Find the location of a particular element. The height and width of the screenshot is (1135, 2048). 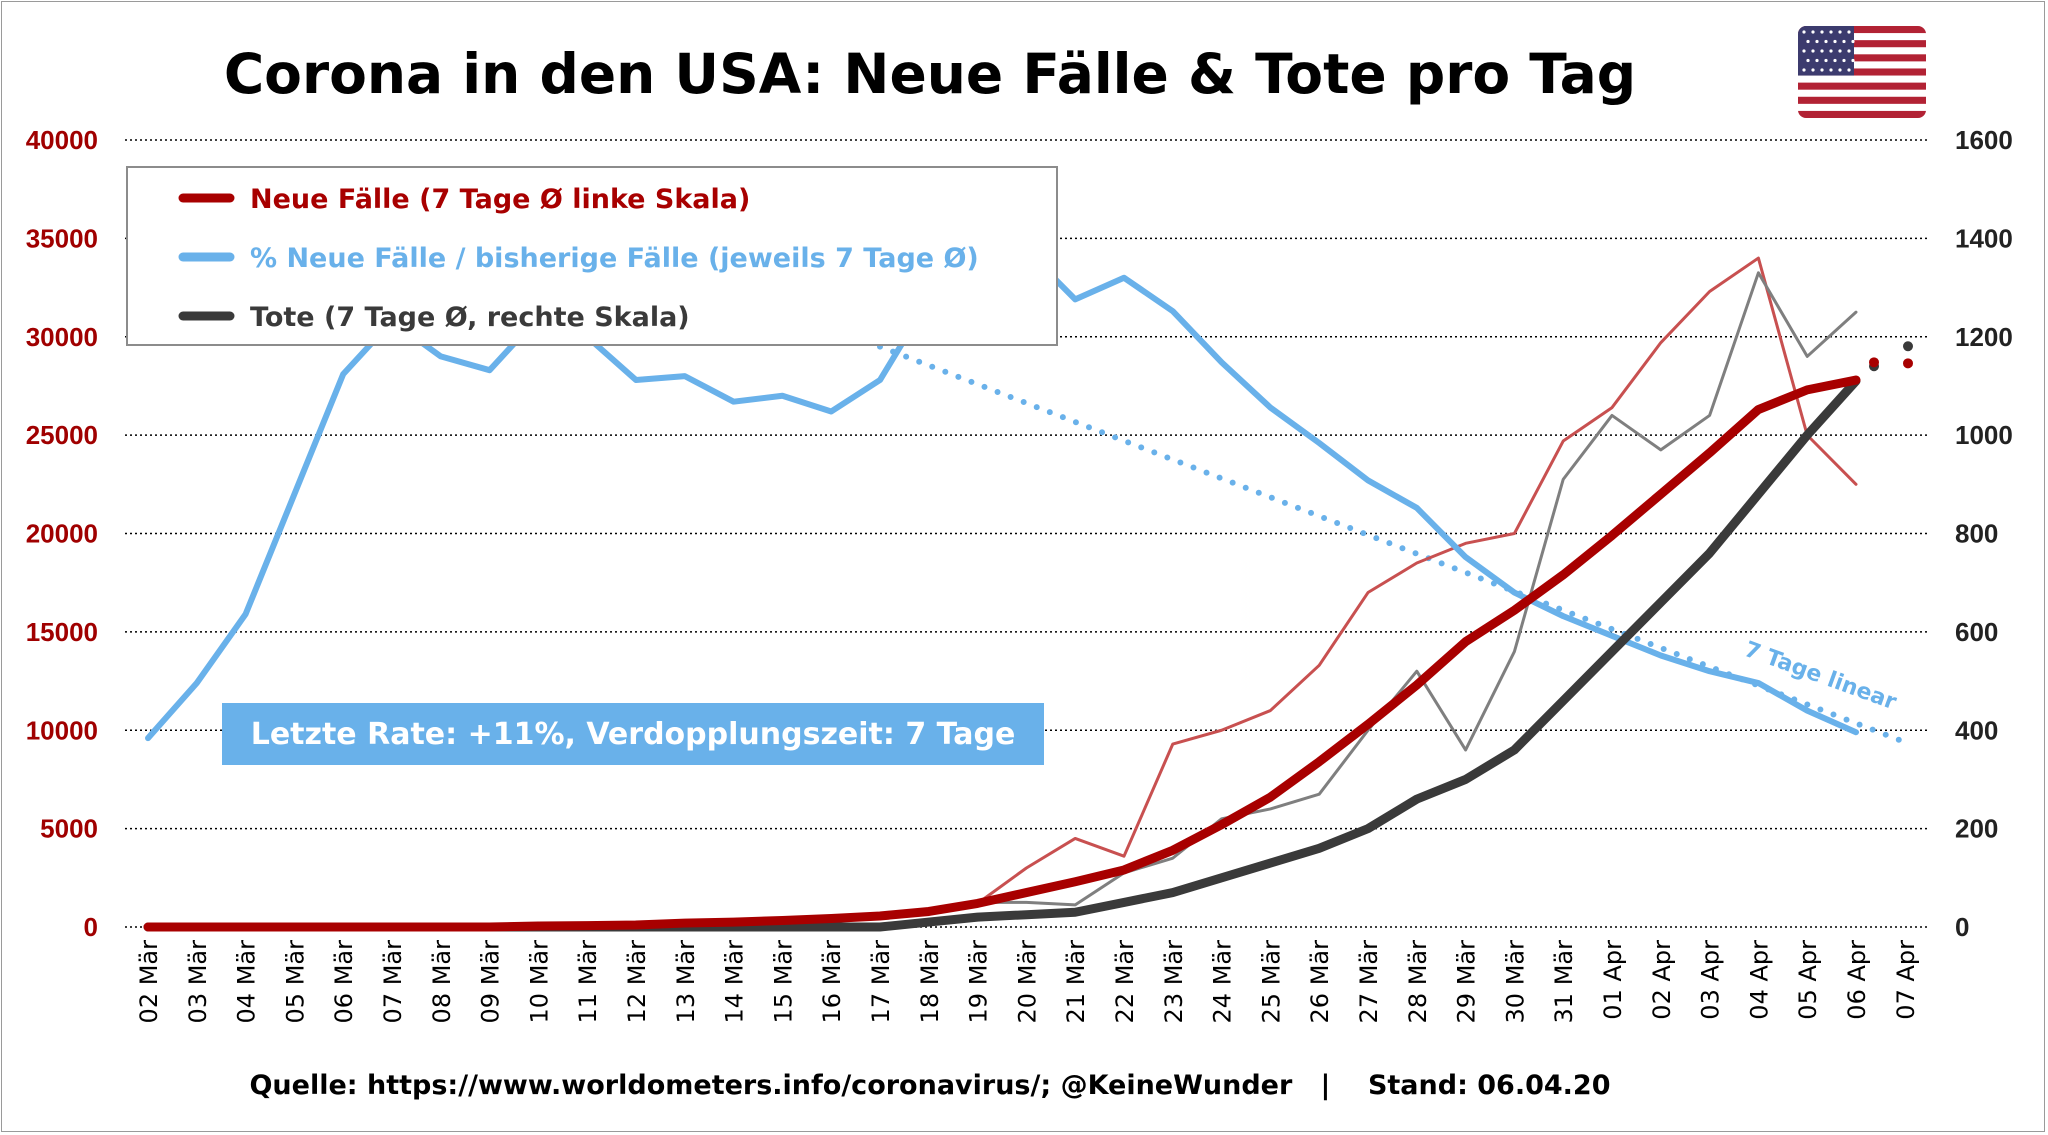

x-tick-label: 12 Mär is located at coordinates (637, 982).